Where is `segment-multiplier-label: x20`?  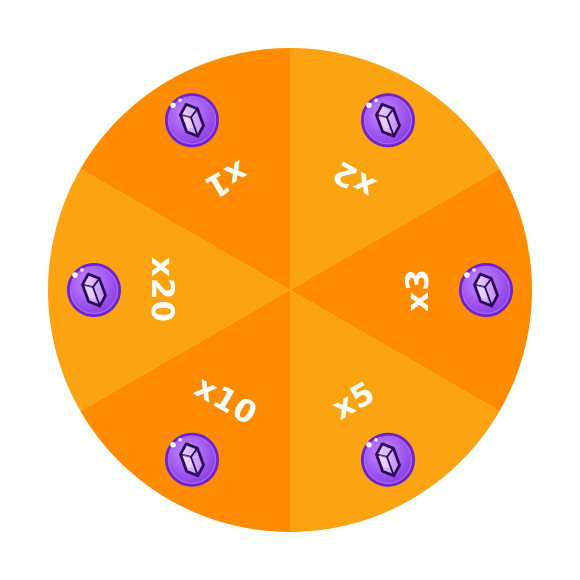 segment-multiplier-label: x20 is located at coordinates (162, 290).